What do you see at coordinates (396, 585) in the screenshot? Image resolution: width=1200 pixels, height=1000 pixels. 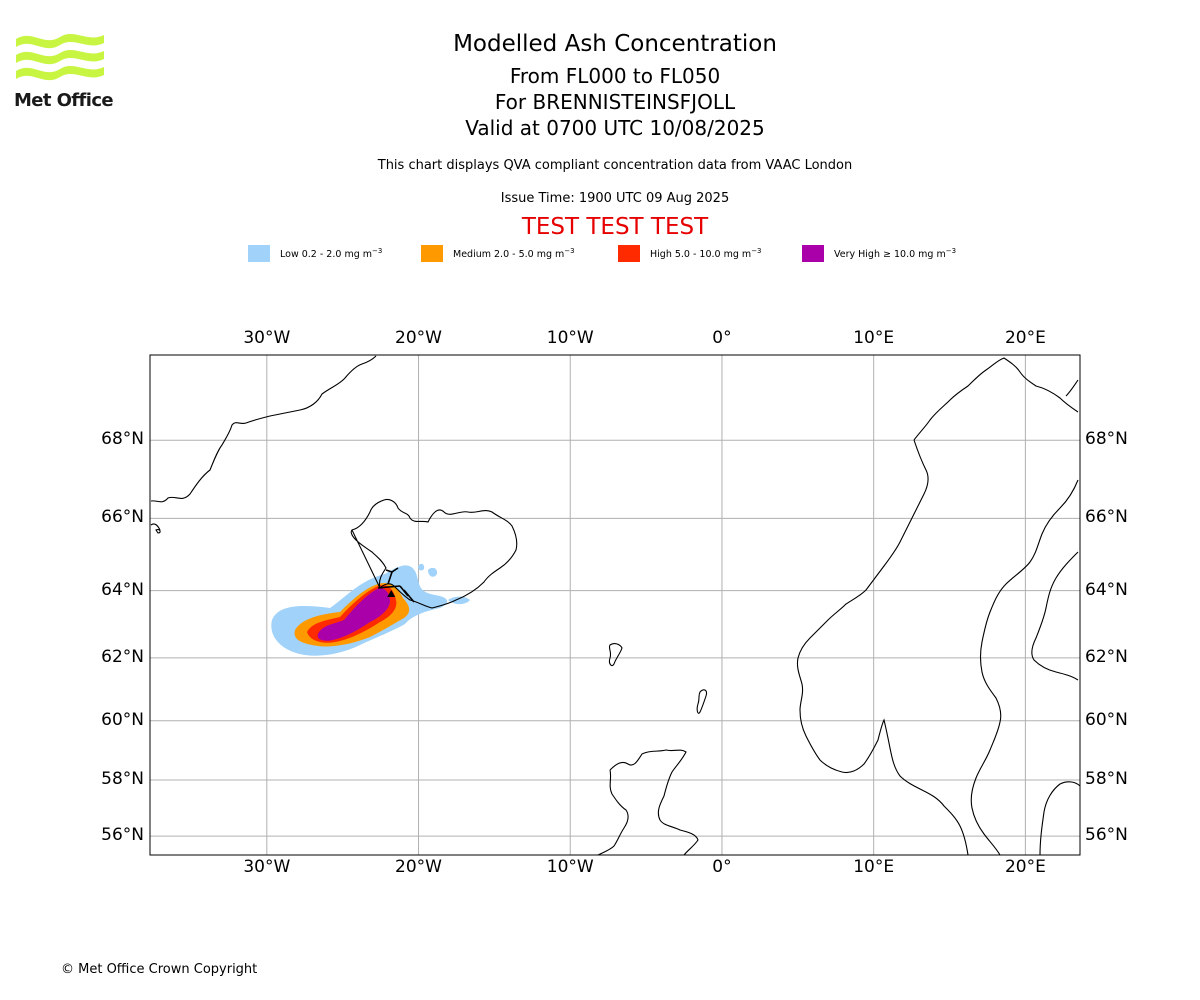 I see `volcano-rift-lines` at bounding box center [396, 585].